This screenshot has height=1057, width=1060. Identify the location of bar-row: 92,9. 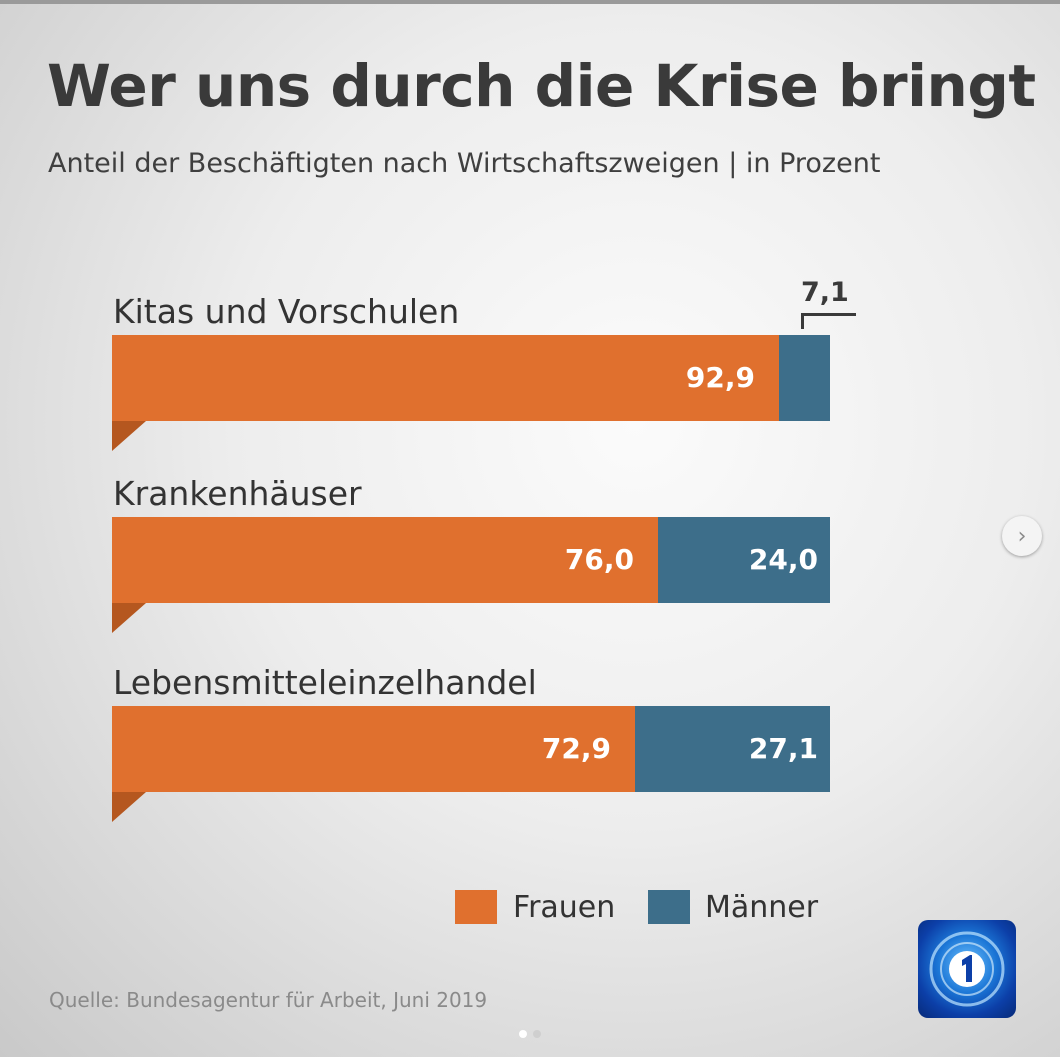
(471, 378).